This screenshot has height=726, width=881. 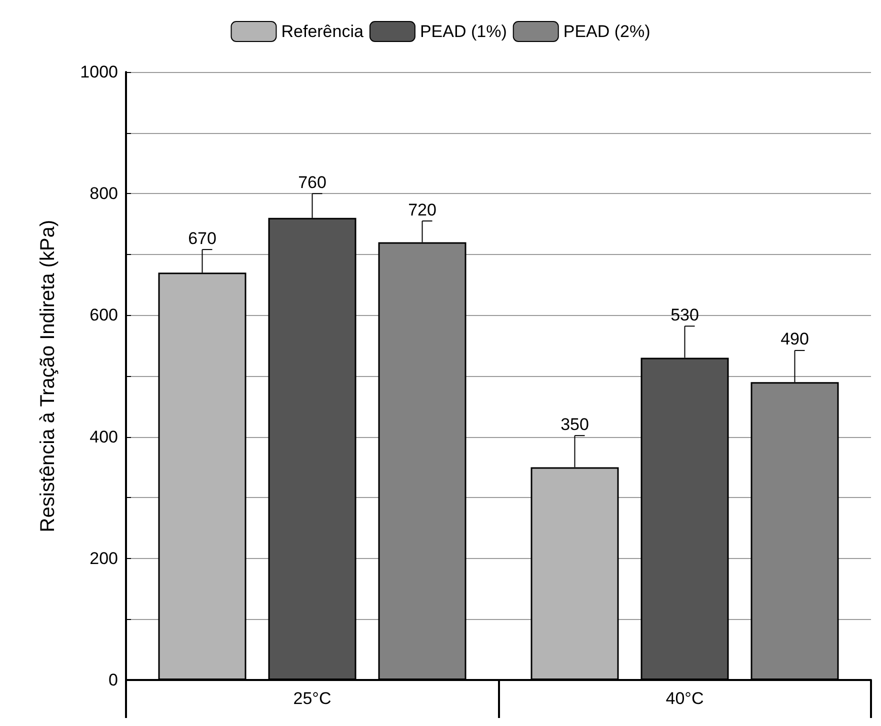 What do you see at coordinates (104, 558) in the screenshot?
I see `y-tick-label: 200` at bounding box center [104, 558].